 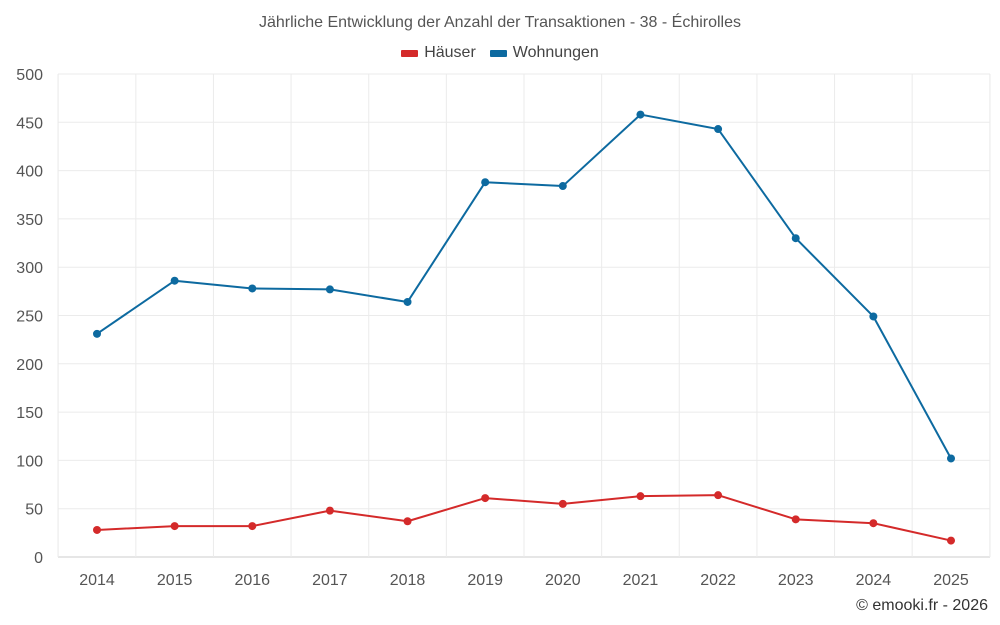 I want to click on x-tick-label: 2024, so click(x=874, y=580).